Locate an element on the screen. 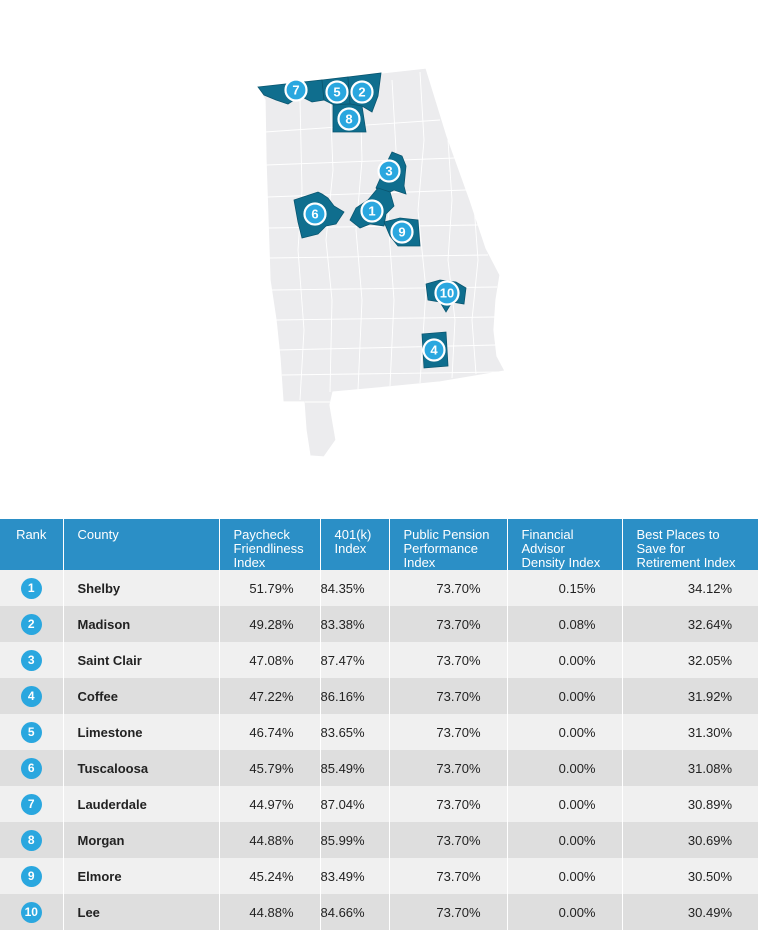 This screenshot has height=940, width=758. rank-badge: 10 is located at coordinates (31, 912).